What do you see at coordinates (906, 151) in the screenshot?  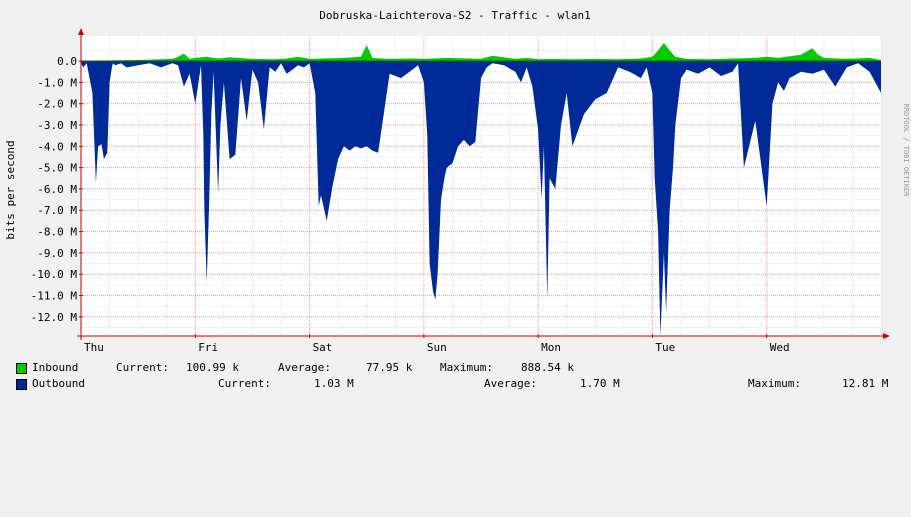 I see `rrdtool-watermark: RRDTOOL / TOBI OETIKER` at bounding box center [906, 151].